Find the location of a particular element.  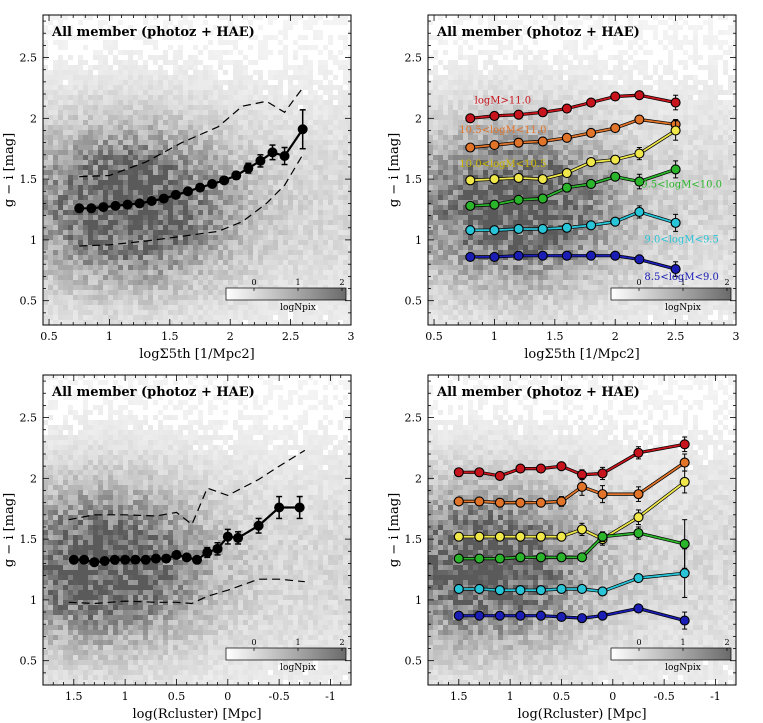

panel-title: All member (photoz + HAE) is located at coordinates (153, 32).